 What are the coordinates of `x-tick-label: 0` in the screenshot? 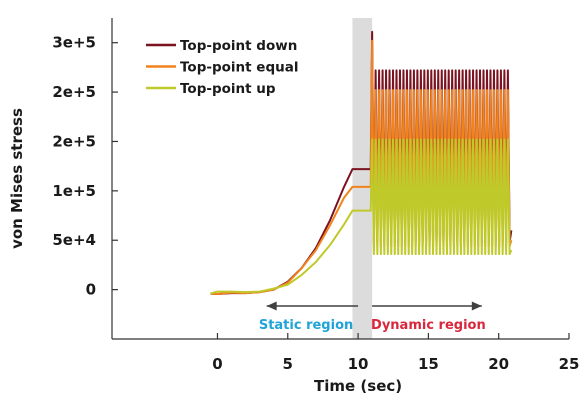 It's located at (217, 364).